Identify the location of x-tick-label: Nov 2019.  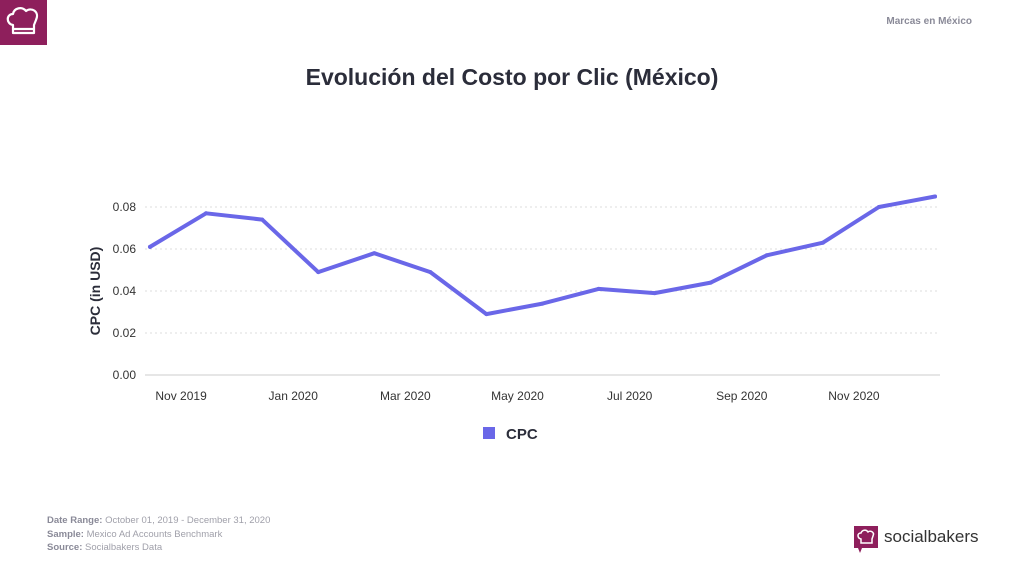
(181, 396).